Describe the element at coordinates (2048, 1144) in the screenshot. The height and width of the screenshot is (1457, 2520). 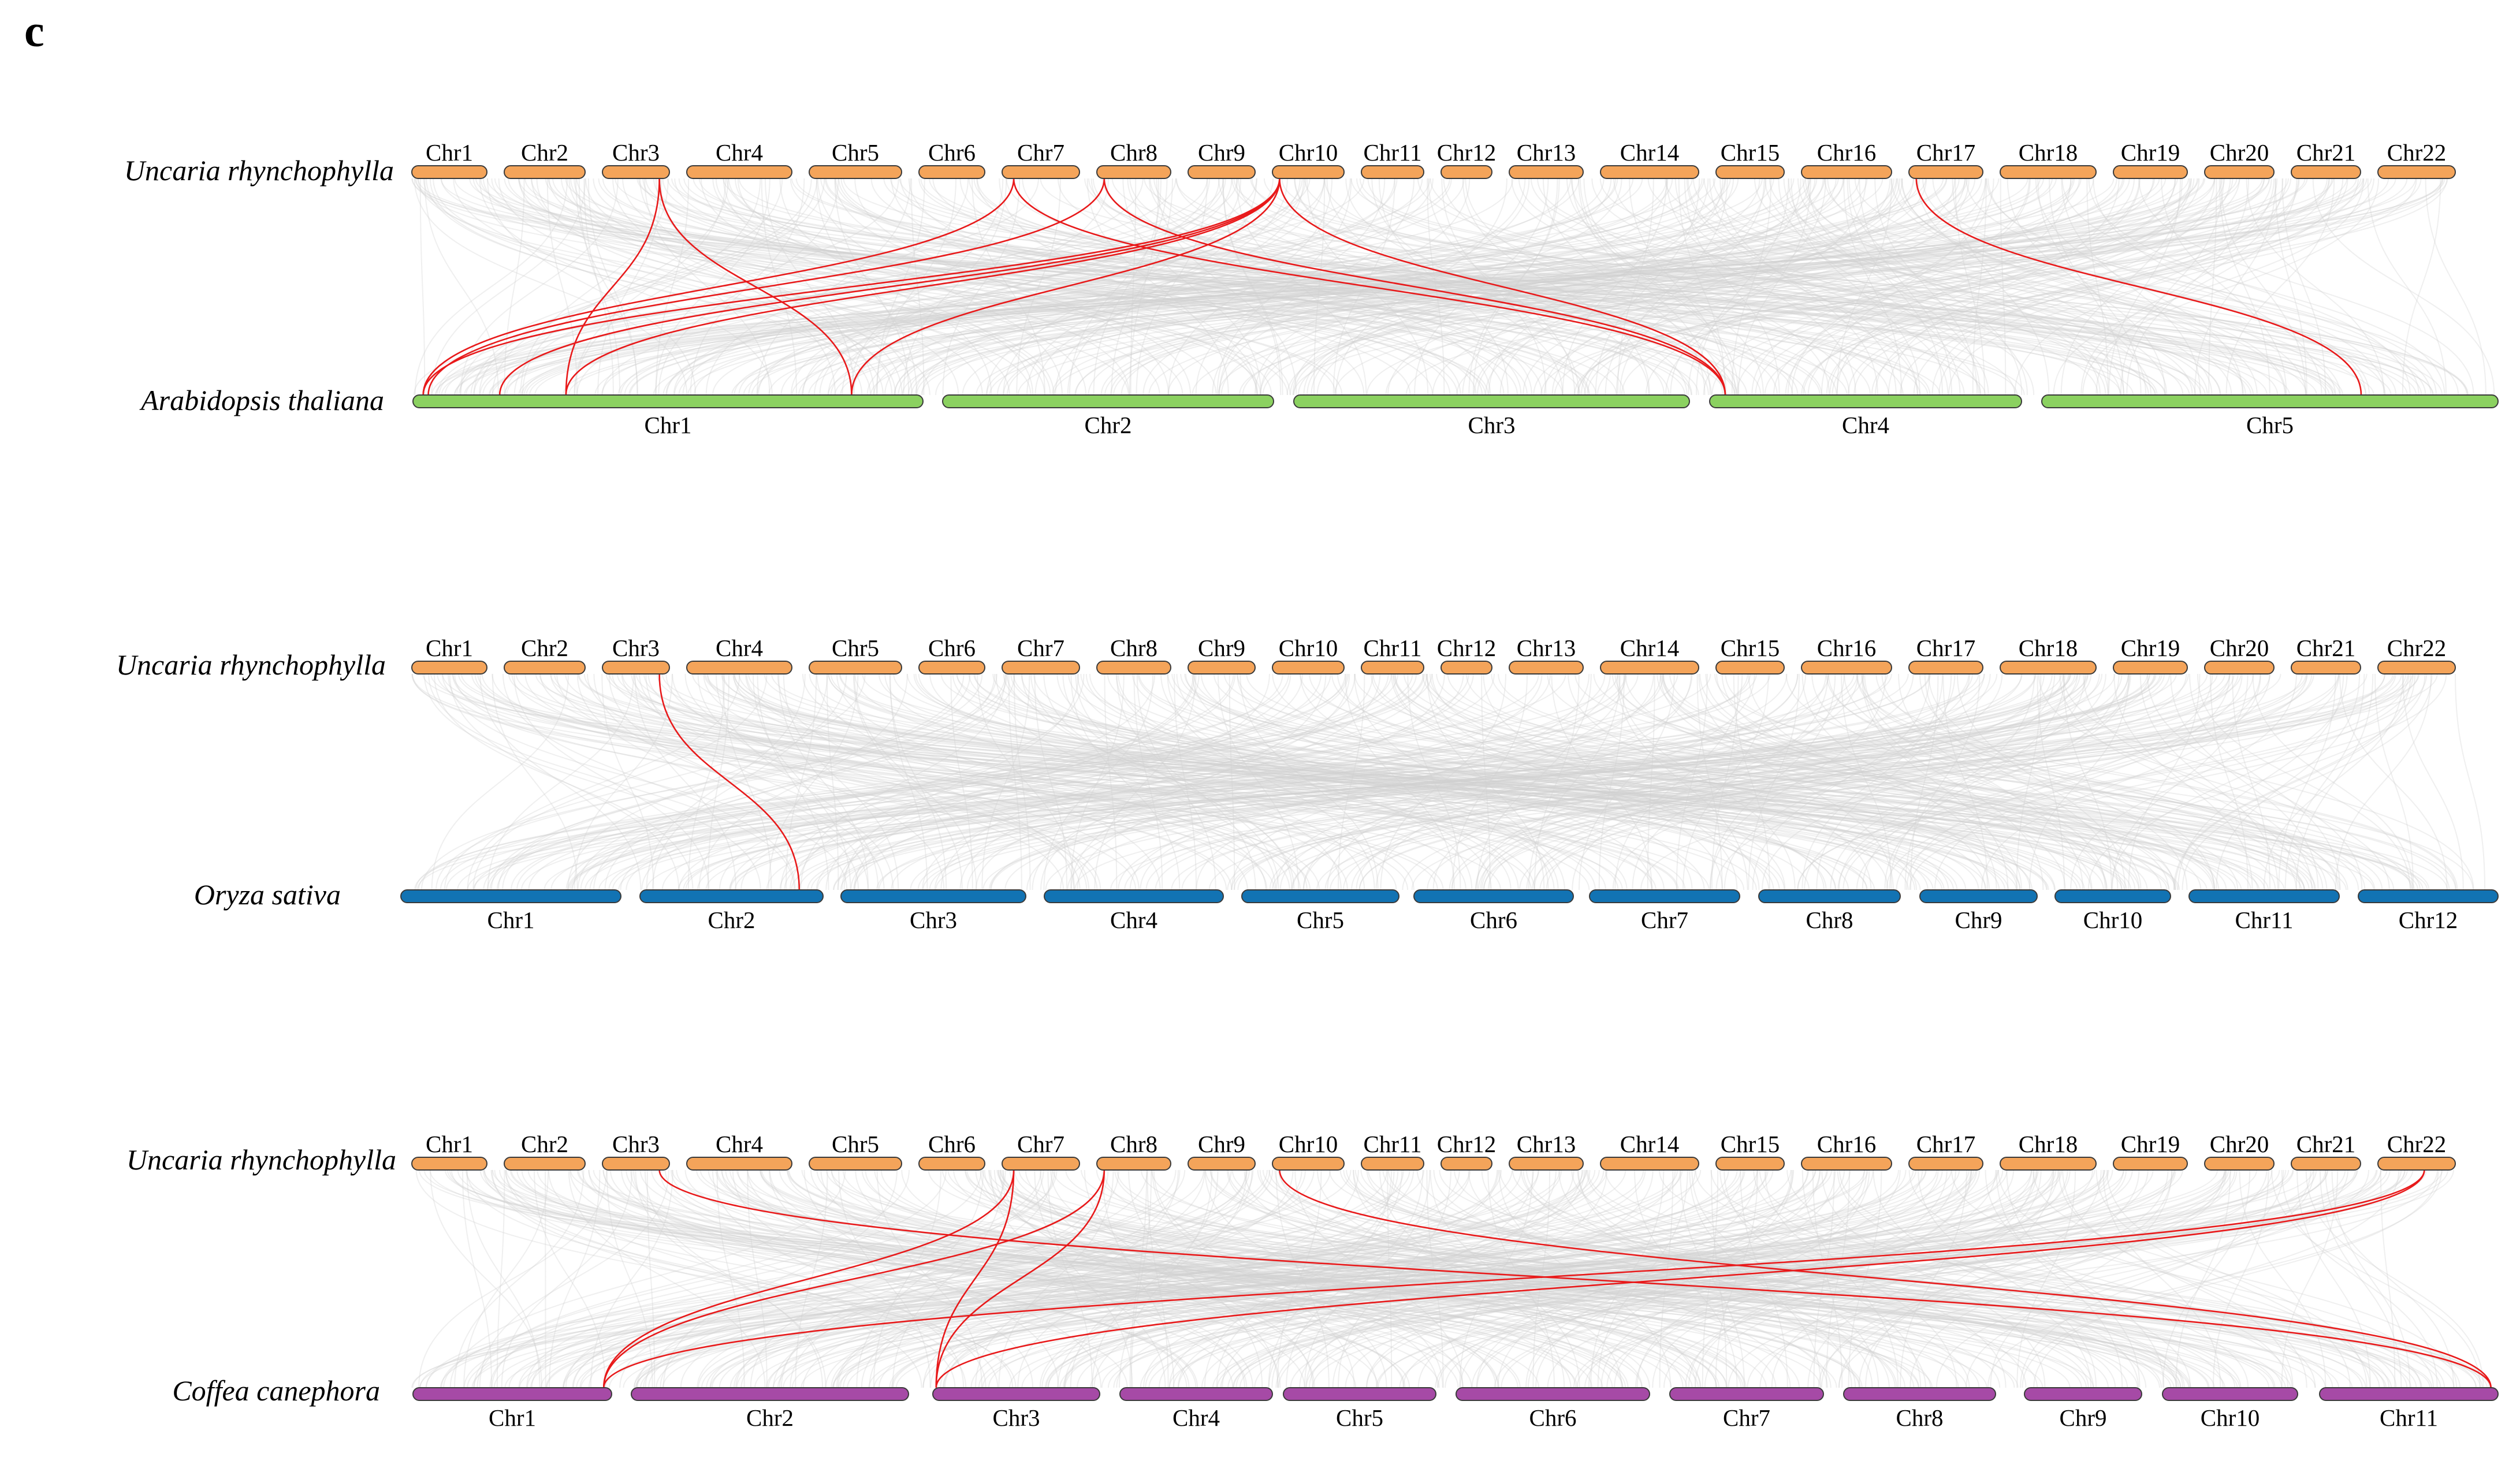
I see `top-chromosome-chr18-label: Chr18` at that location.